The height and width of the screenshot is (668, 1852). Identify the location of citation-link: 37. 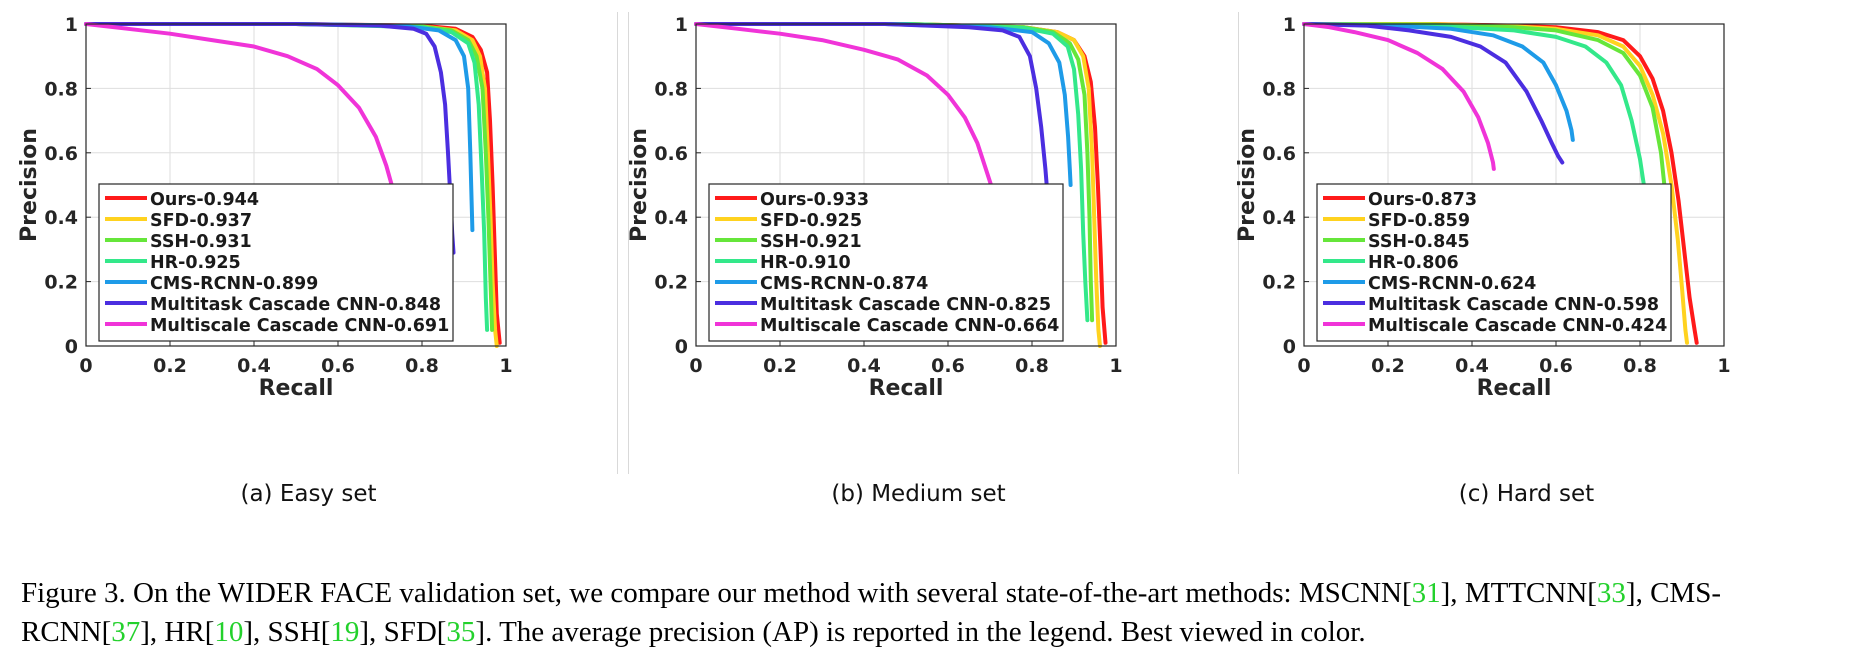
(126, 632).